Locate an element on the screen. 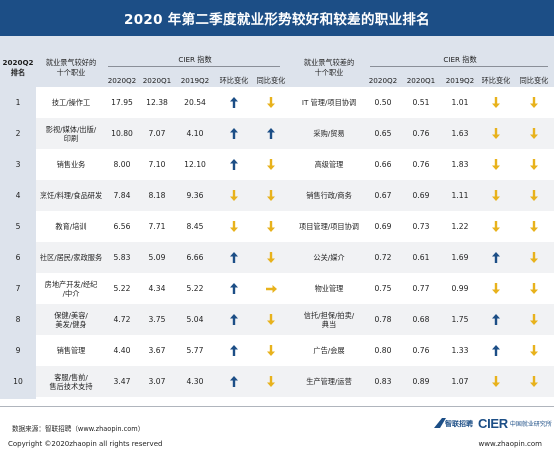  bad-occupation-cell: 广告/会展 is located at coordinates (329, 350).